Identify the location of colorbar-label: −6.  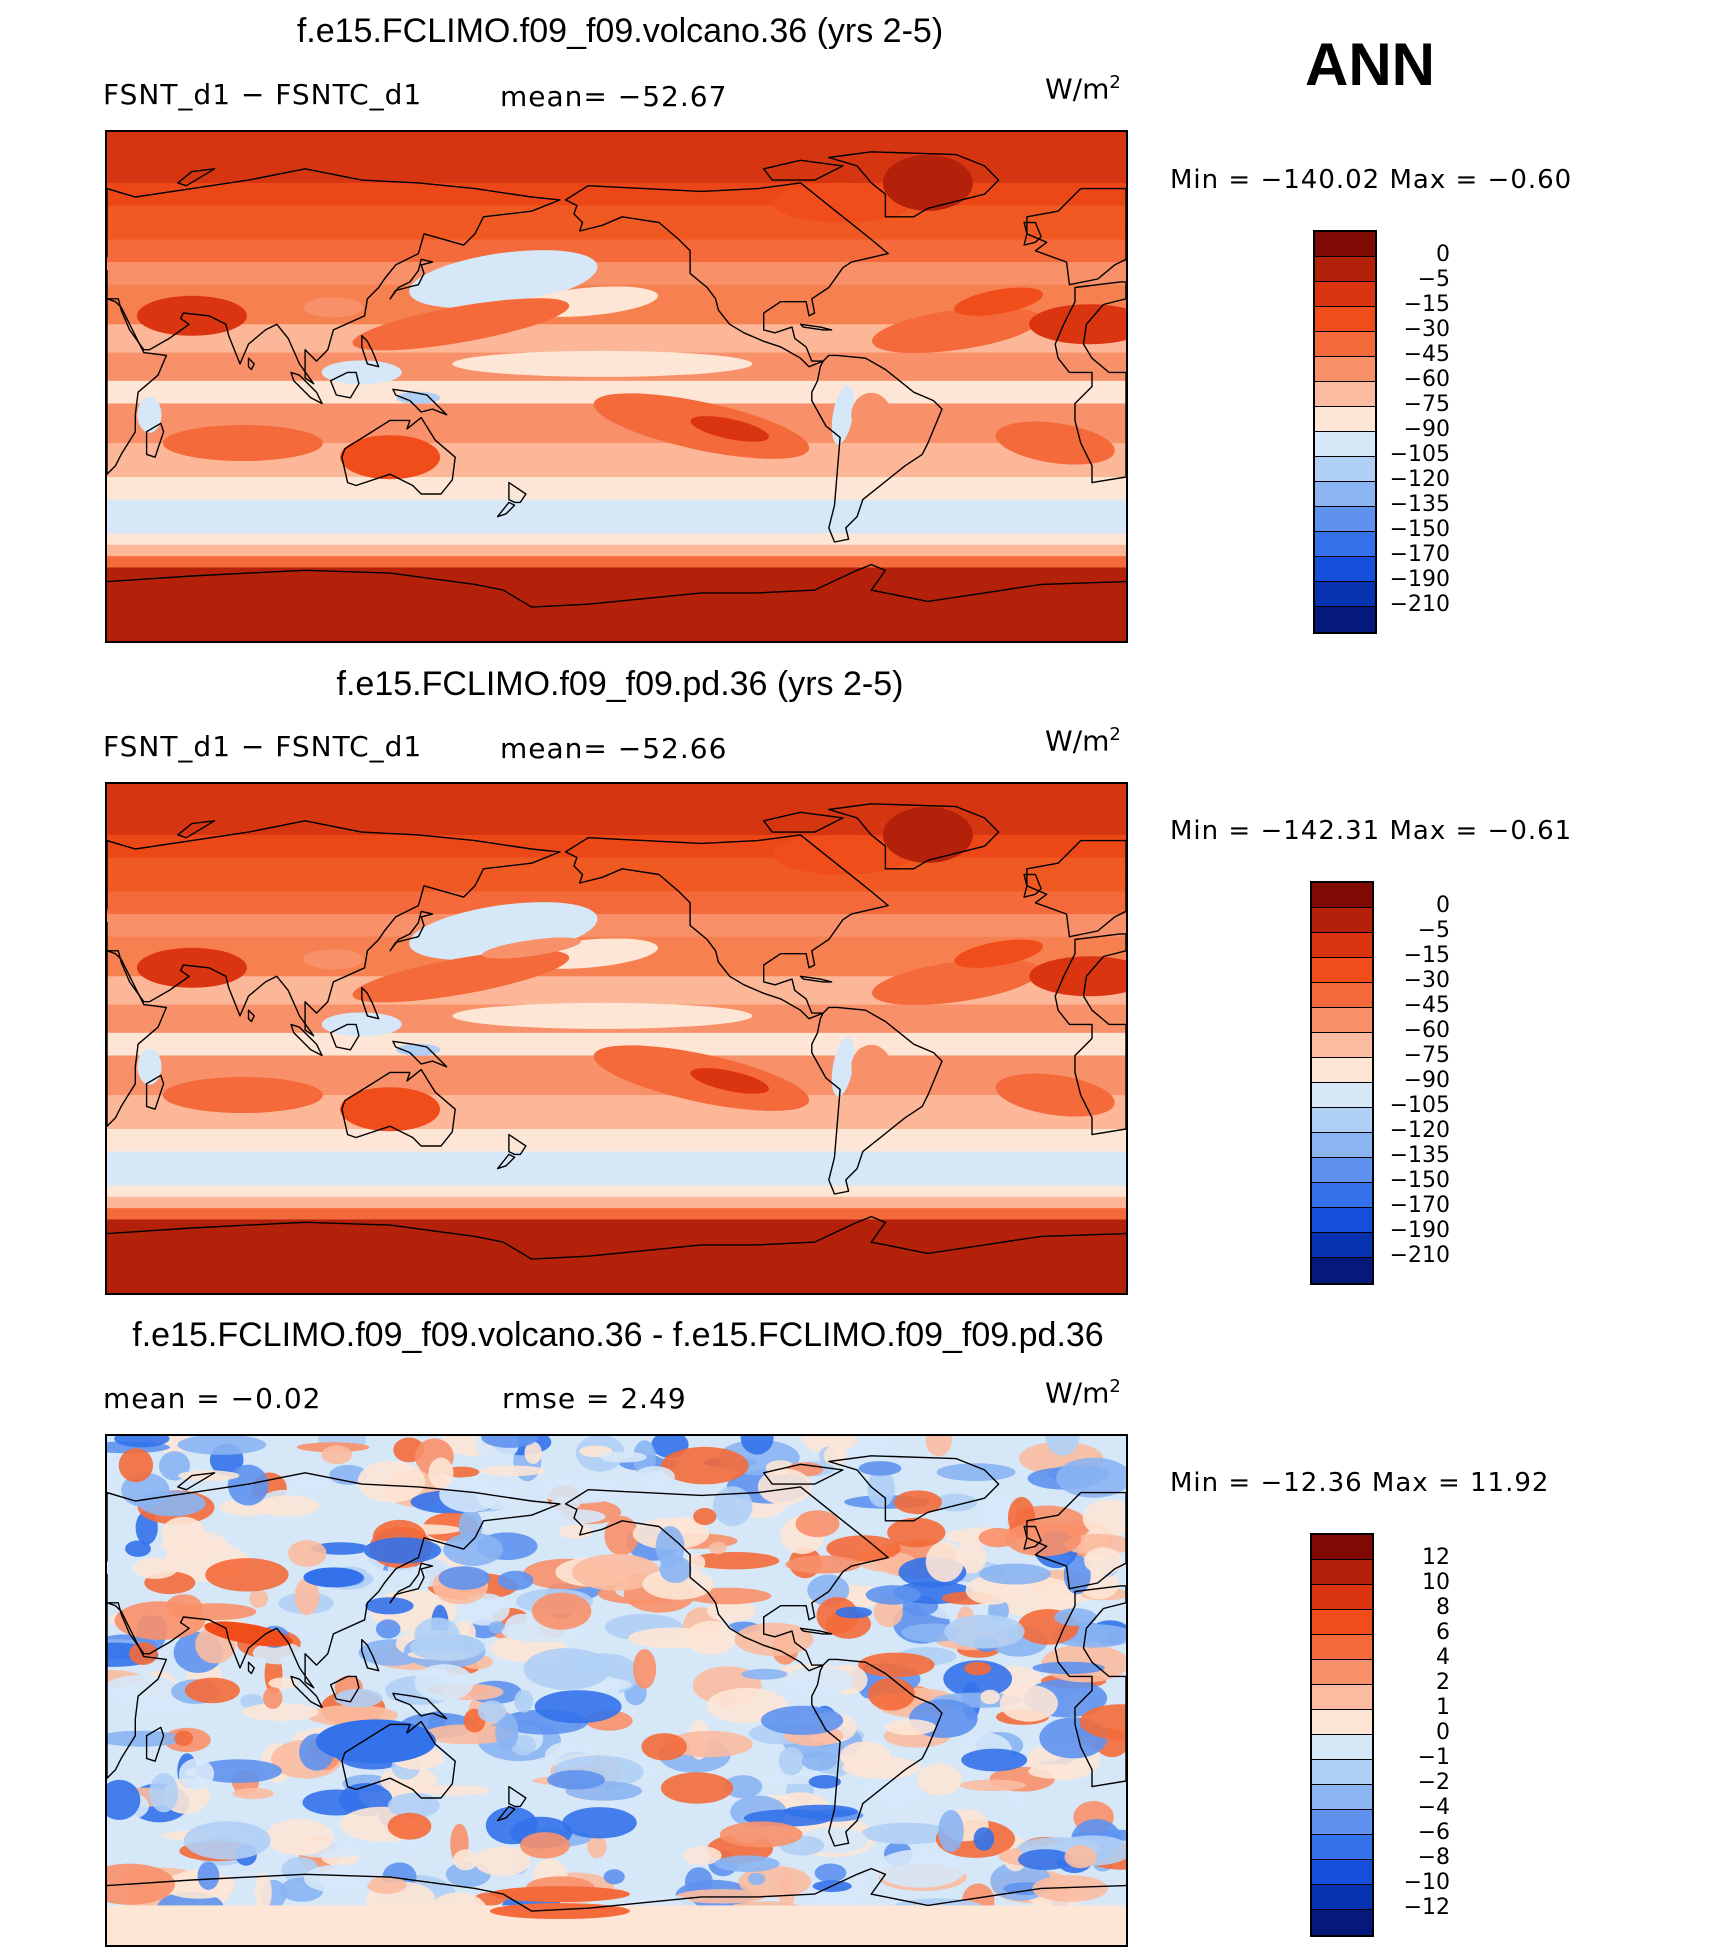
(1433, 1832).